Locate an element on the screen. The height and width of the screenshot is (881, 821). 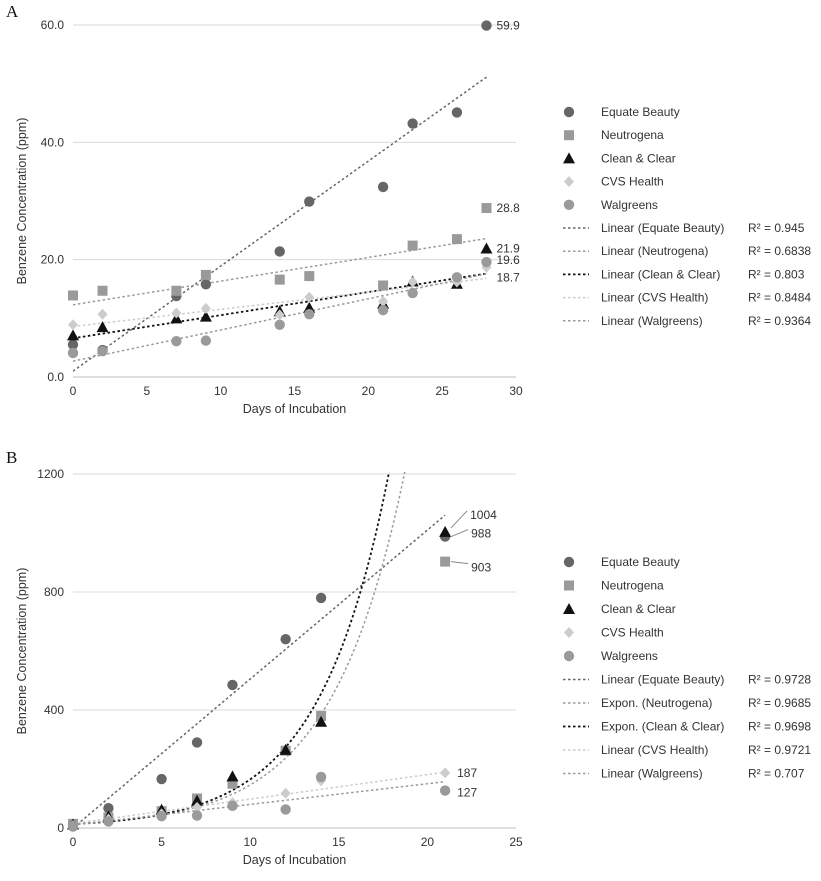
panel-a-legend-r2: R² = 0.8484 is located at coordinates (779, 298).